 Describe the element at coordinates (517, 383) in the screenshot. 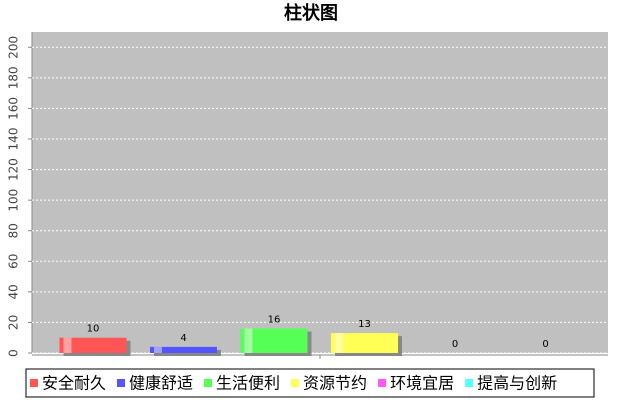

I see `legend-label: 提高与创新` at that location.